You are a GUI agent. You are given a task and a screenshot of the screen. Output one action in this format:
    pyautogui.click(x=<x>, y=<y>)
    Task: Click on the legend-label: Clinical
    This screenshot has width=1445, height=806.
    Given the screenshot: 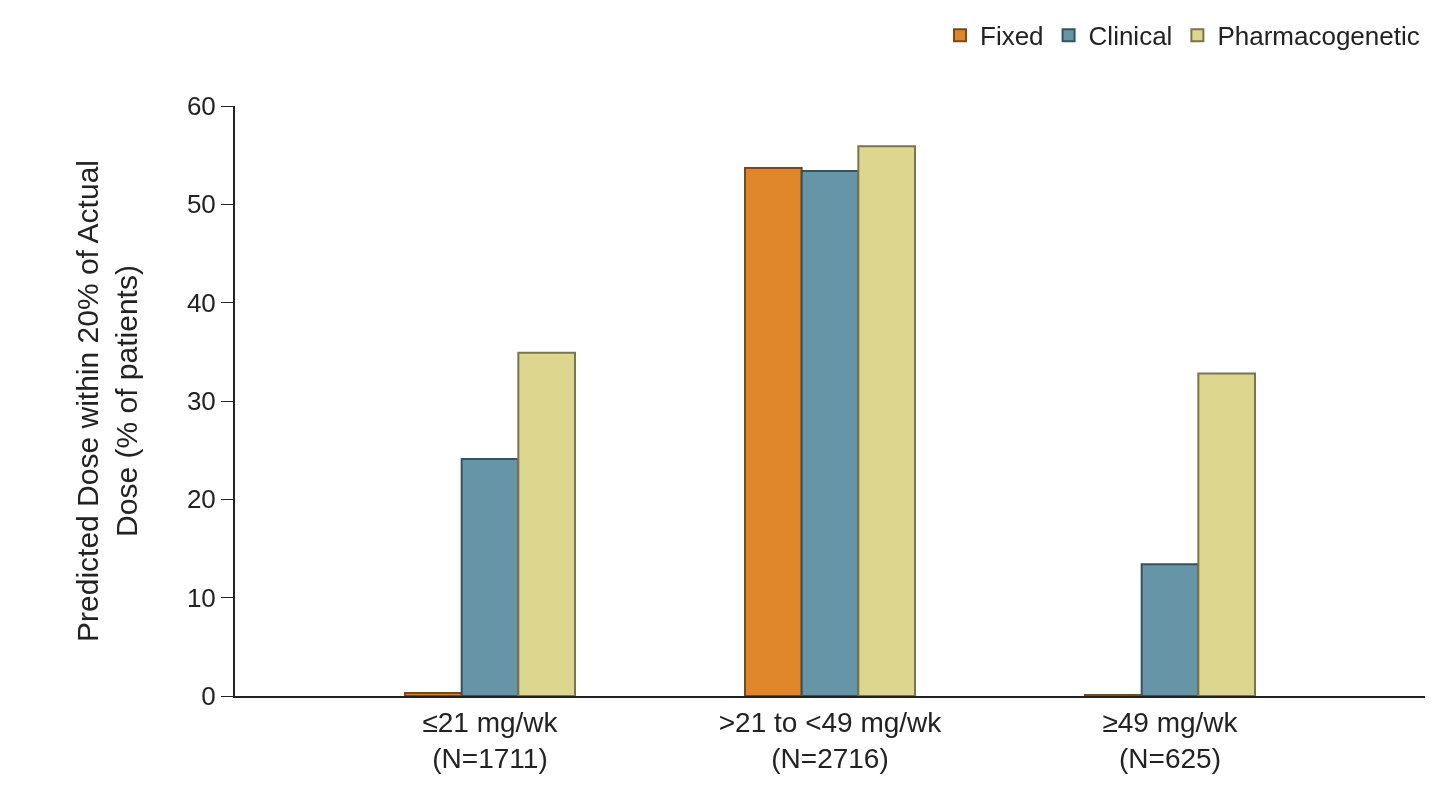 What is the action you would take?
    pyautogui.click(x=1130, y=36)
    